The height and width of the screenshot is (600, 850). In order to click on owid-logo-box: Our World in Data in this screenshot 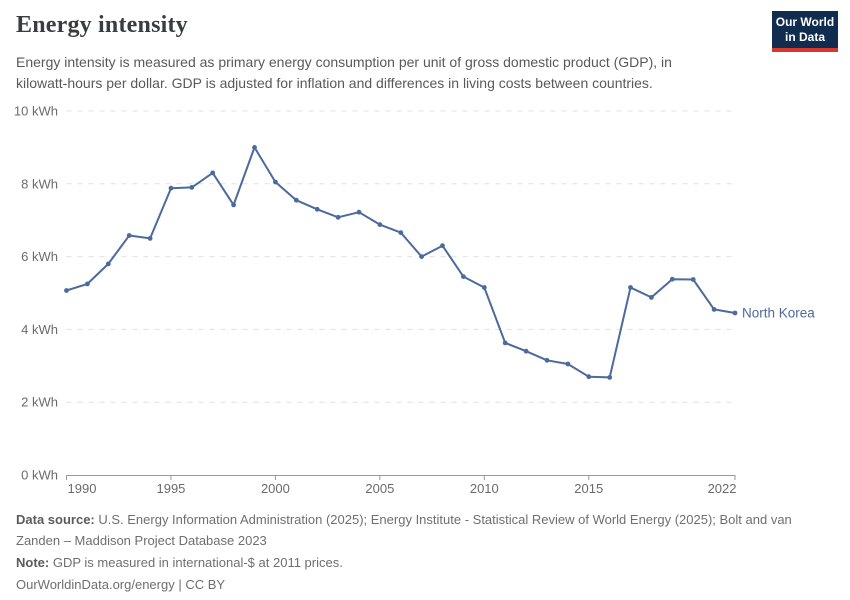, I will do `click(805, 29)`.